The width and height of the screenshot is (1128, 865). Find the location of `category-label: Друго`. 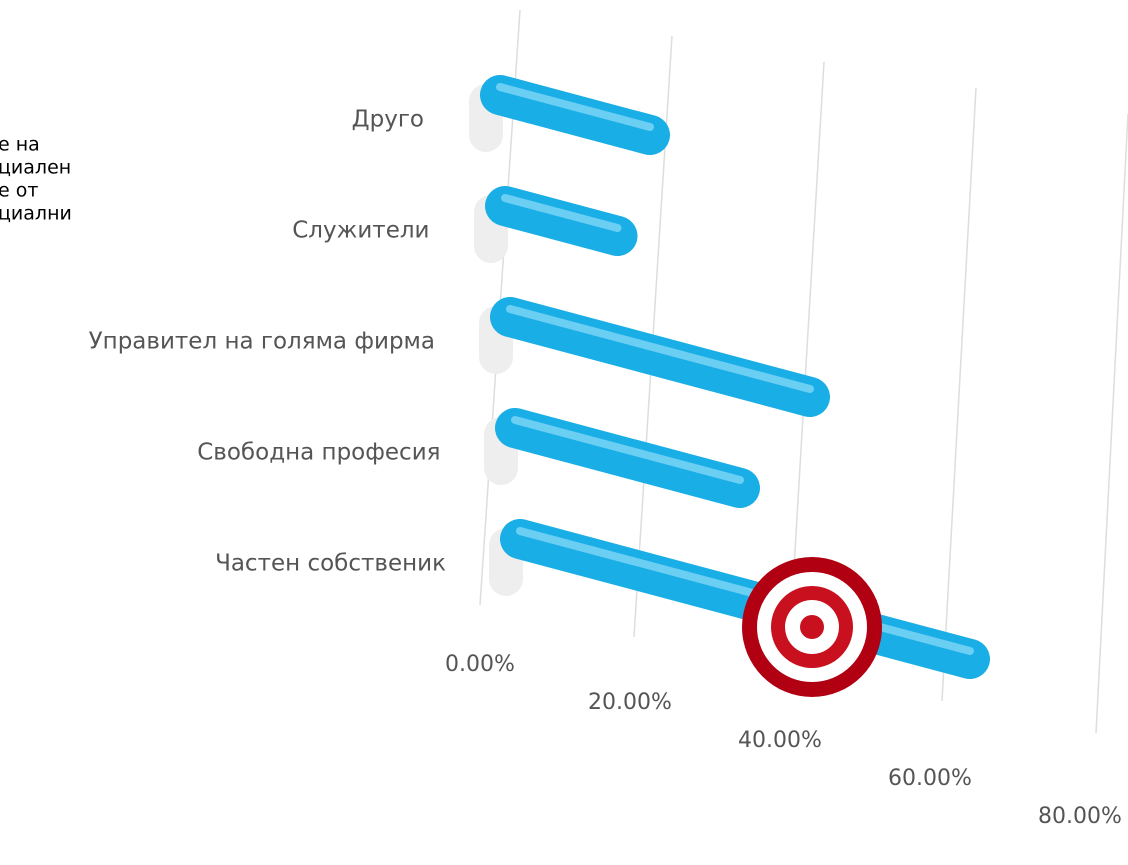

category-label: Друго is located at coordinates (388, 120).